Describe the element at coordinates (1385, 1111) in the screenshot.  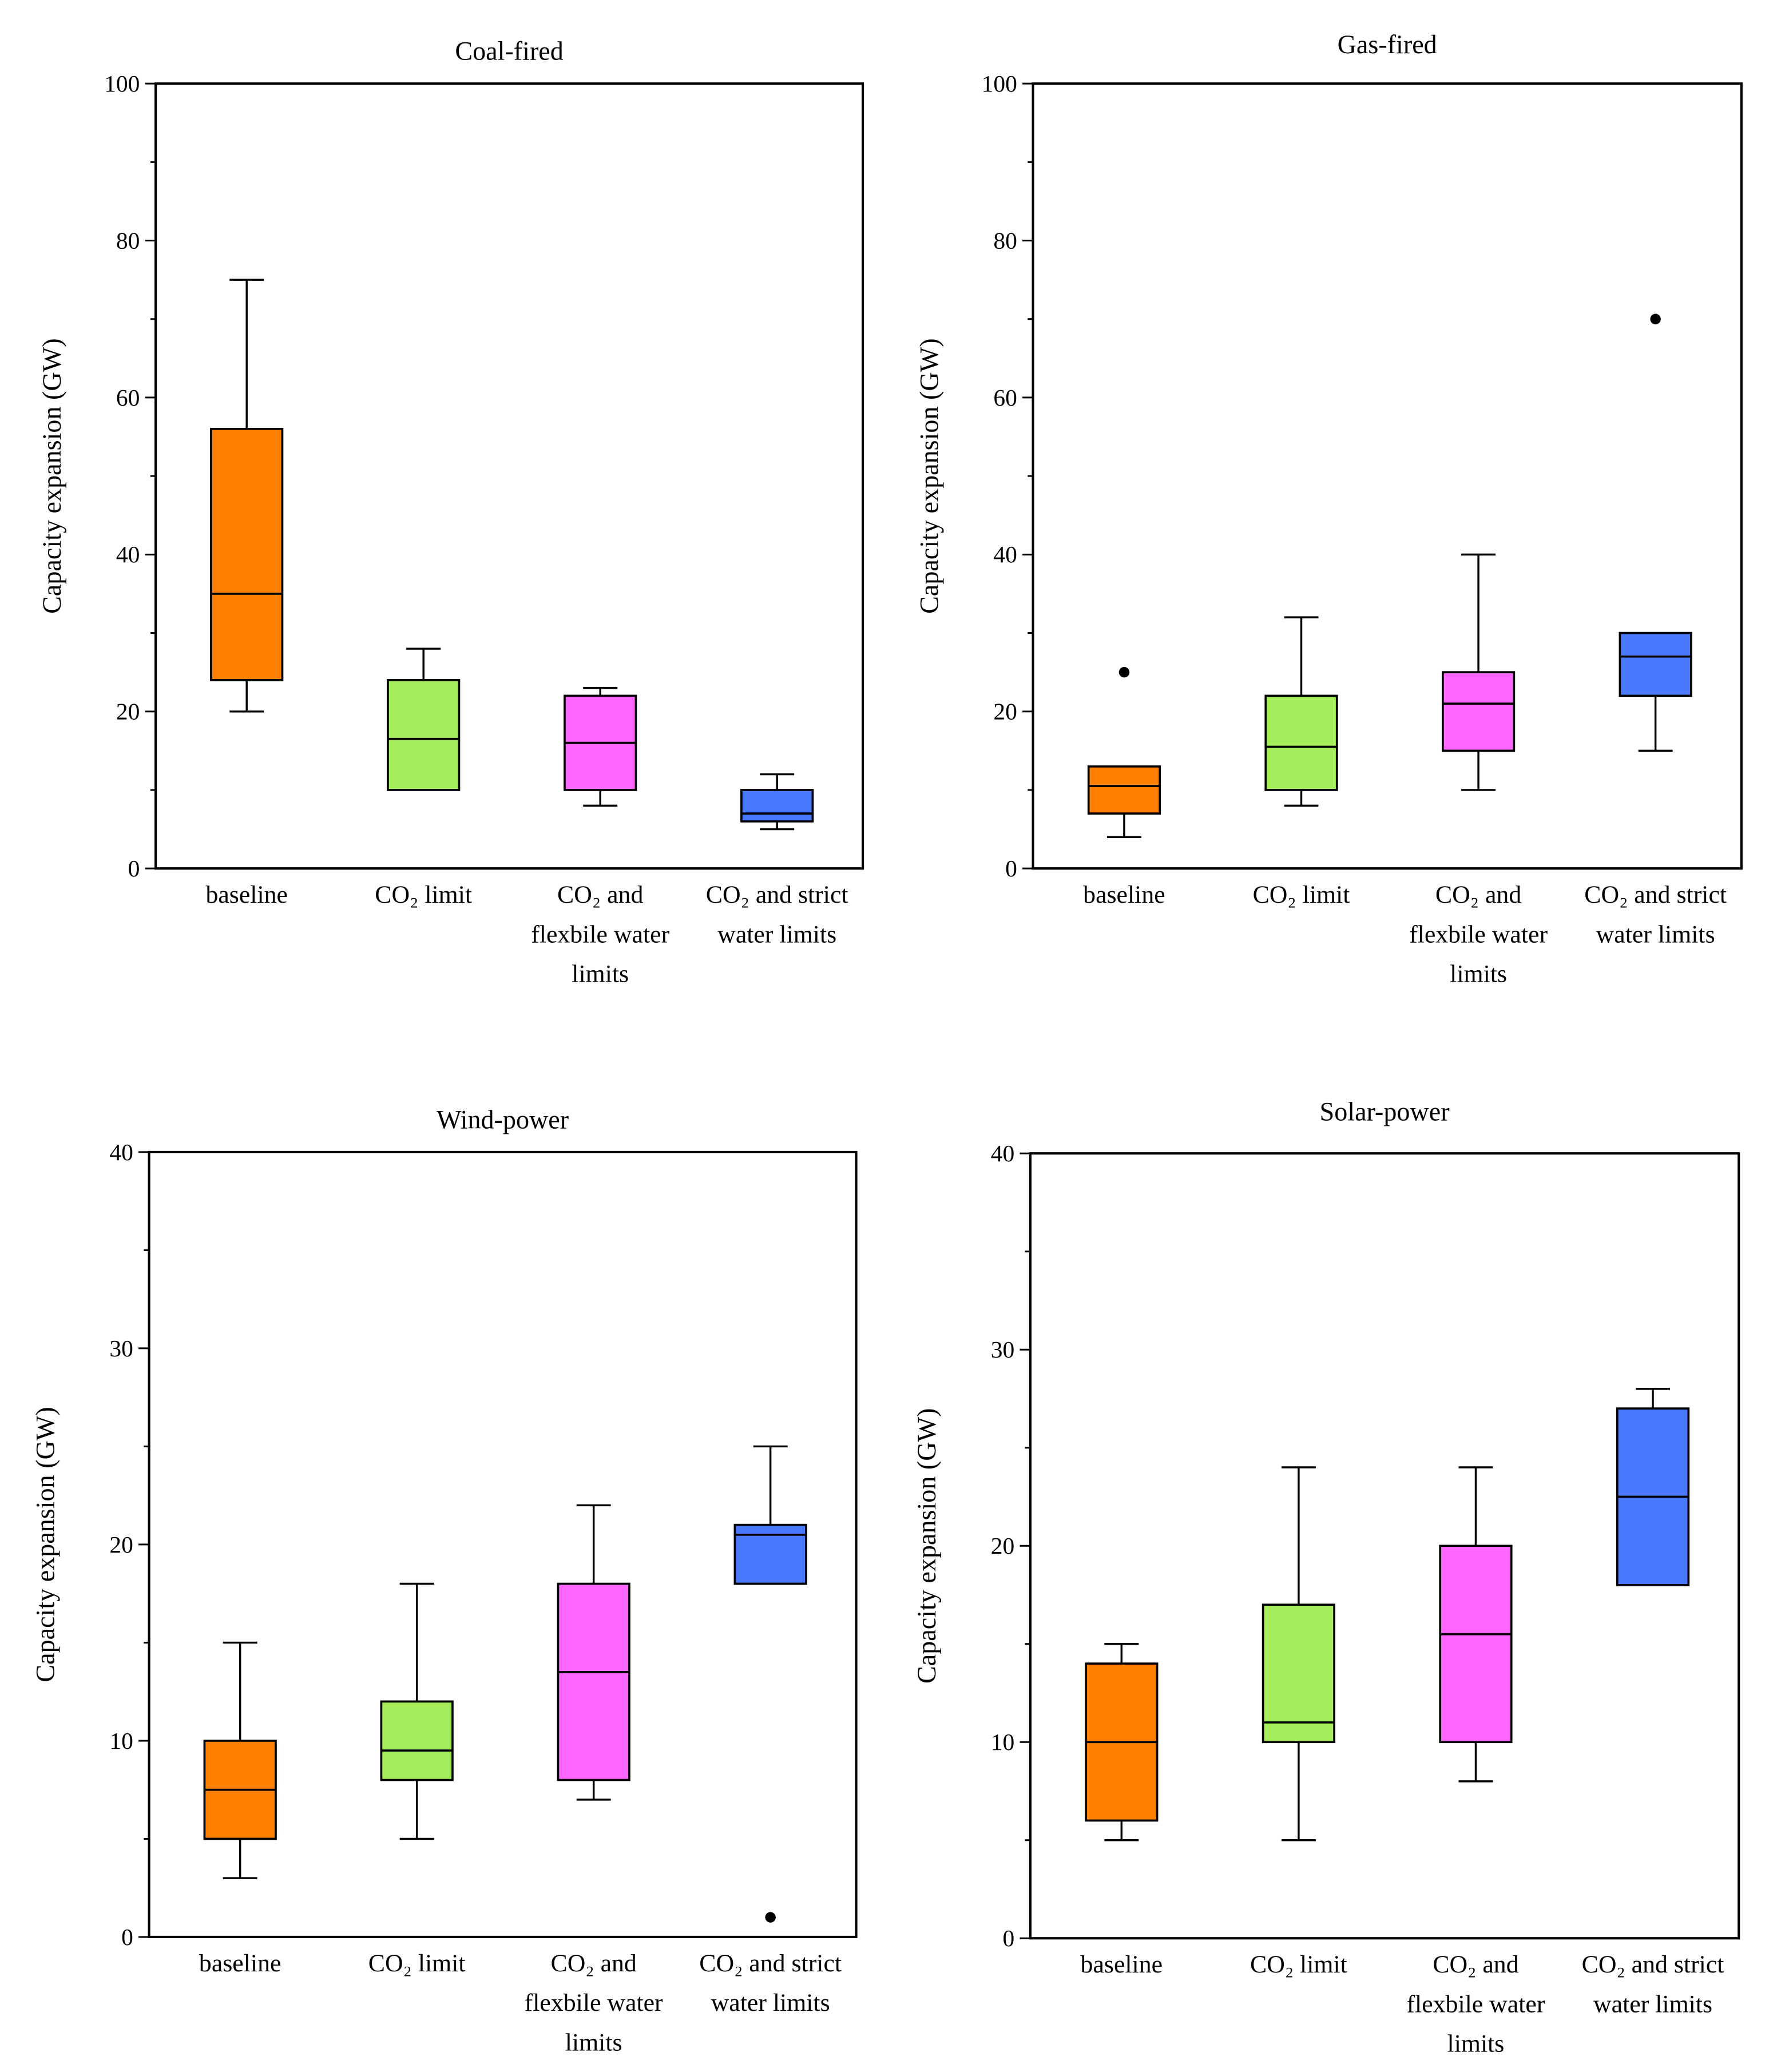
I see `chart-title: Solar-power` at that location.